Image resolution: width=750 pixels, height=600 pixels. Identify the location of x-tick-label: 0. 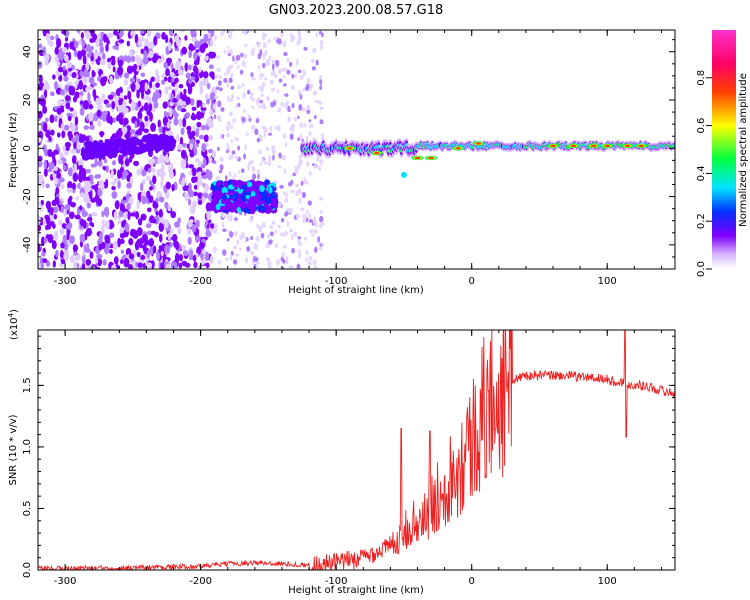
(472, 581).